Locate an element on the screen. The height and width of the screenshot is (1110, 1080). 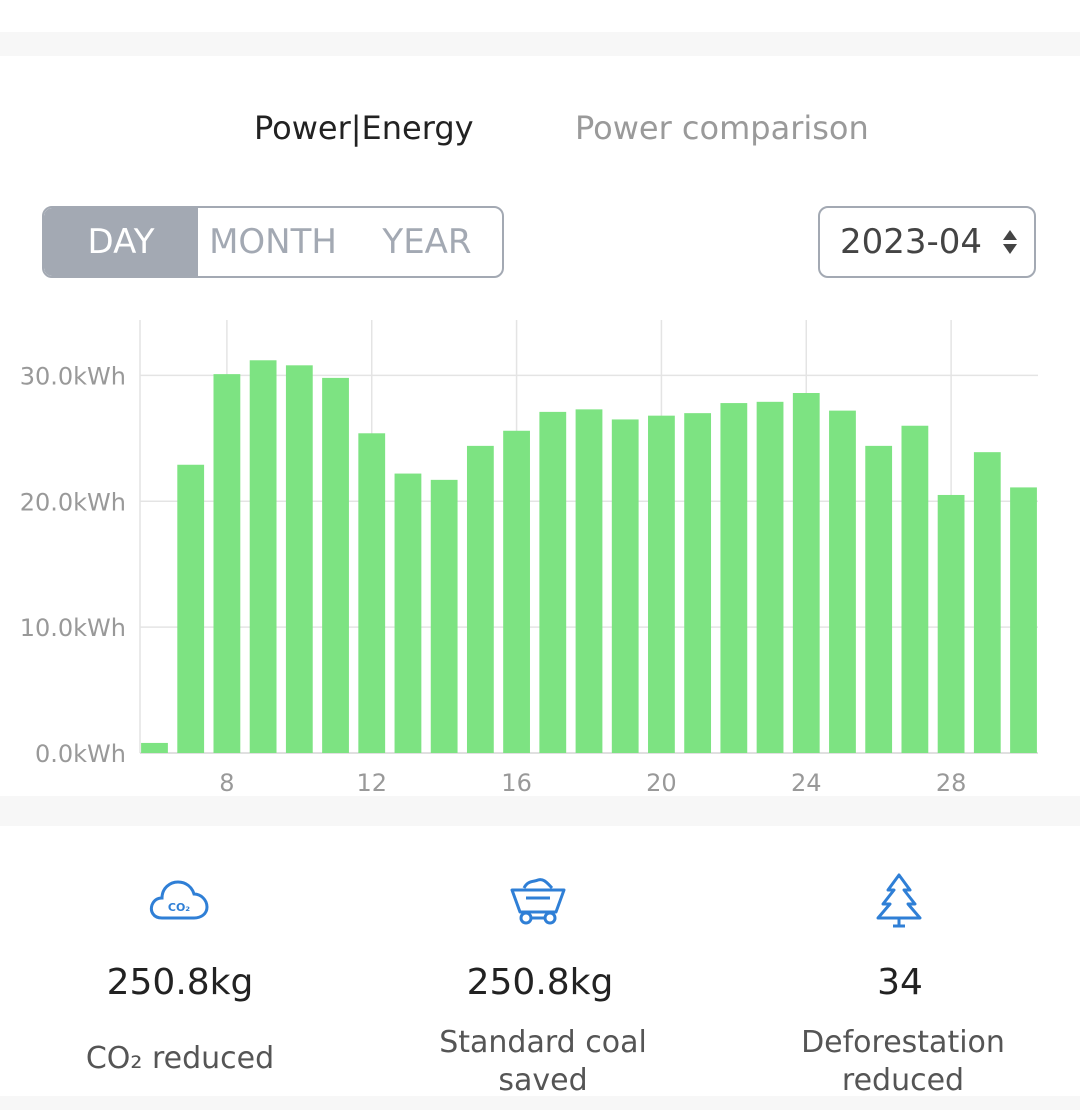
tab-power-comparison: Power comparison is located at coordinates (722, 128).